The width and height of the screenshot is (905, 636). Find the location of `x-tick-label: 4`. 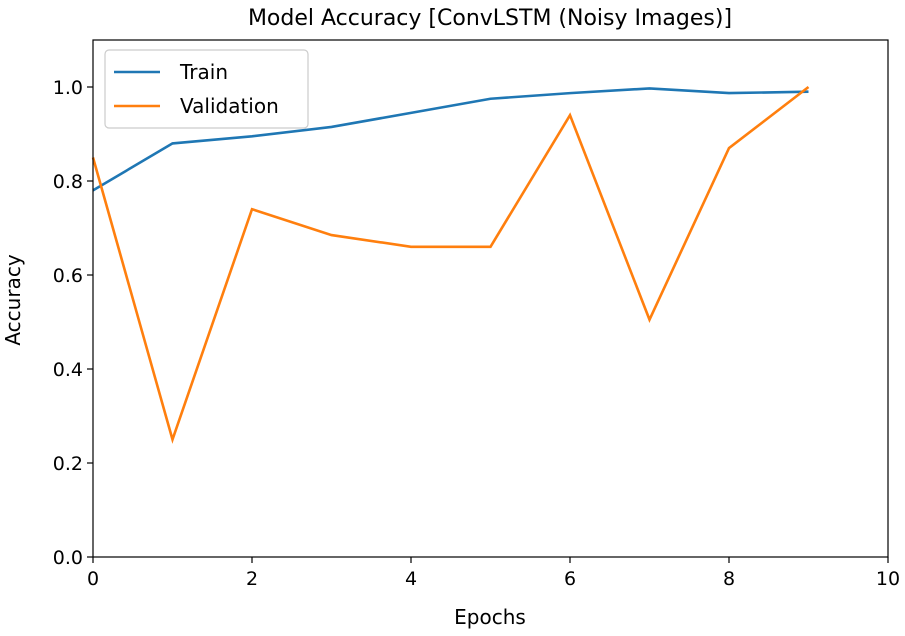

x-tick-label: 4 is located at coordinates (411, 579).